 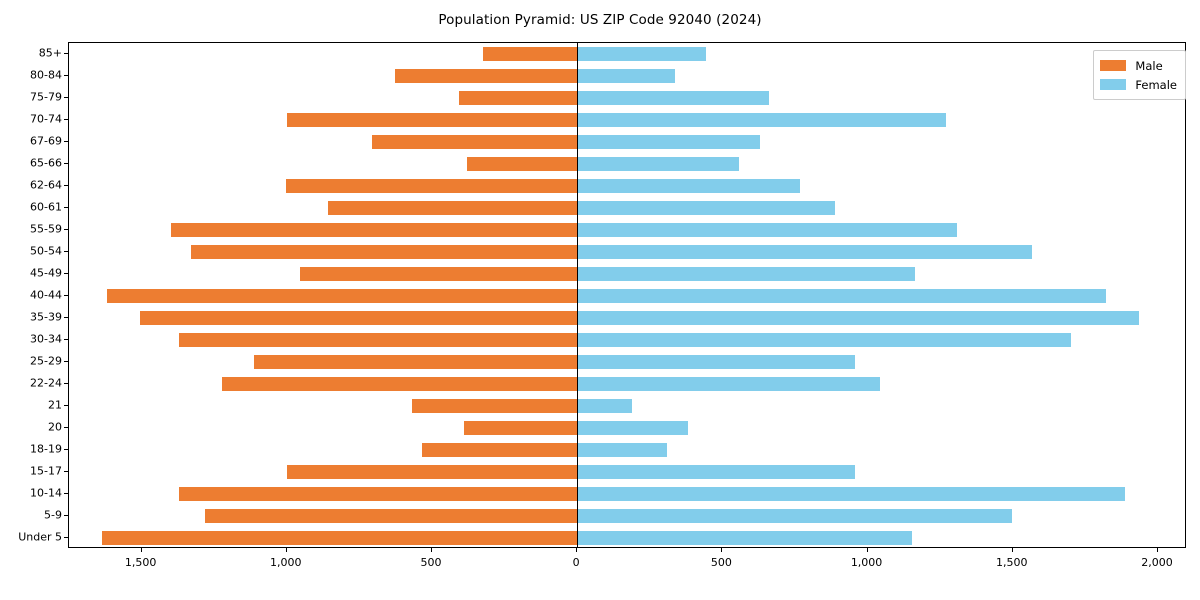 What do you see at coordinates (55, 427) in the screenshot?
I see `y-tick-label: 20` at bounding box center [55, 427].